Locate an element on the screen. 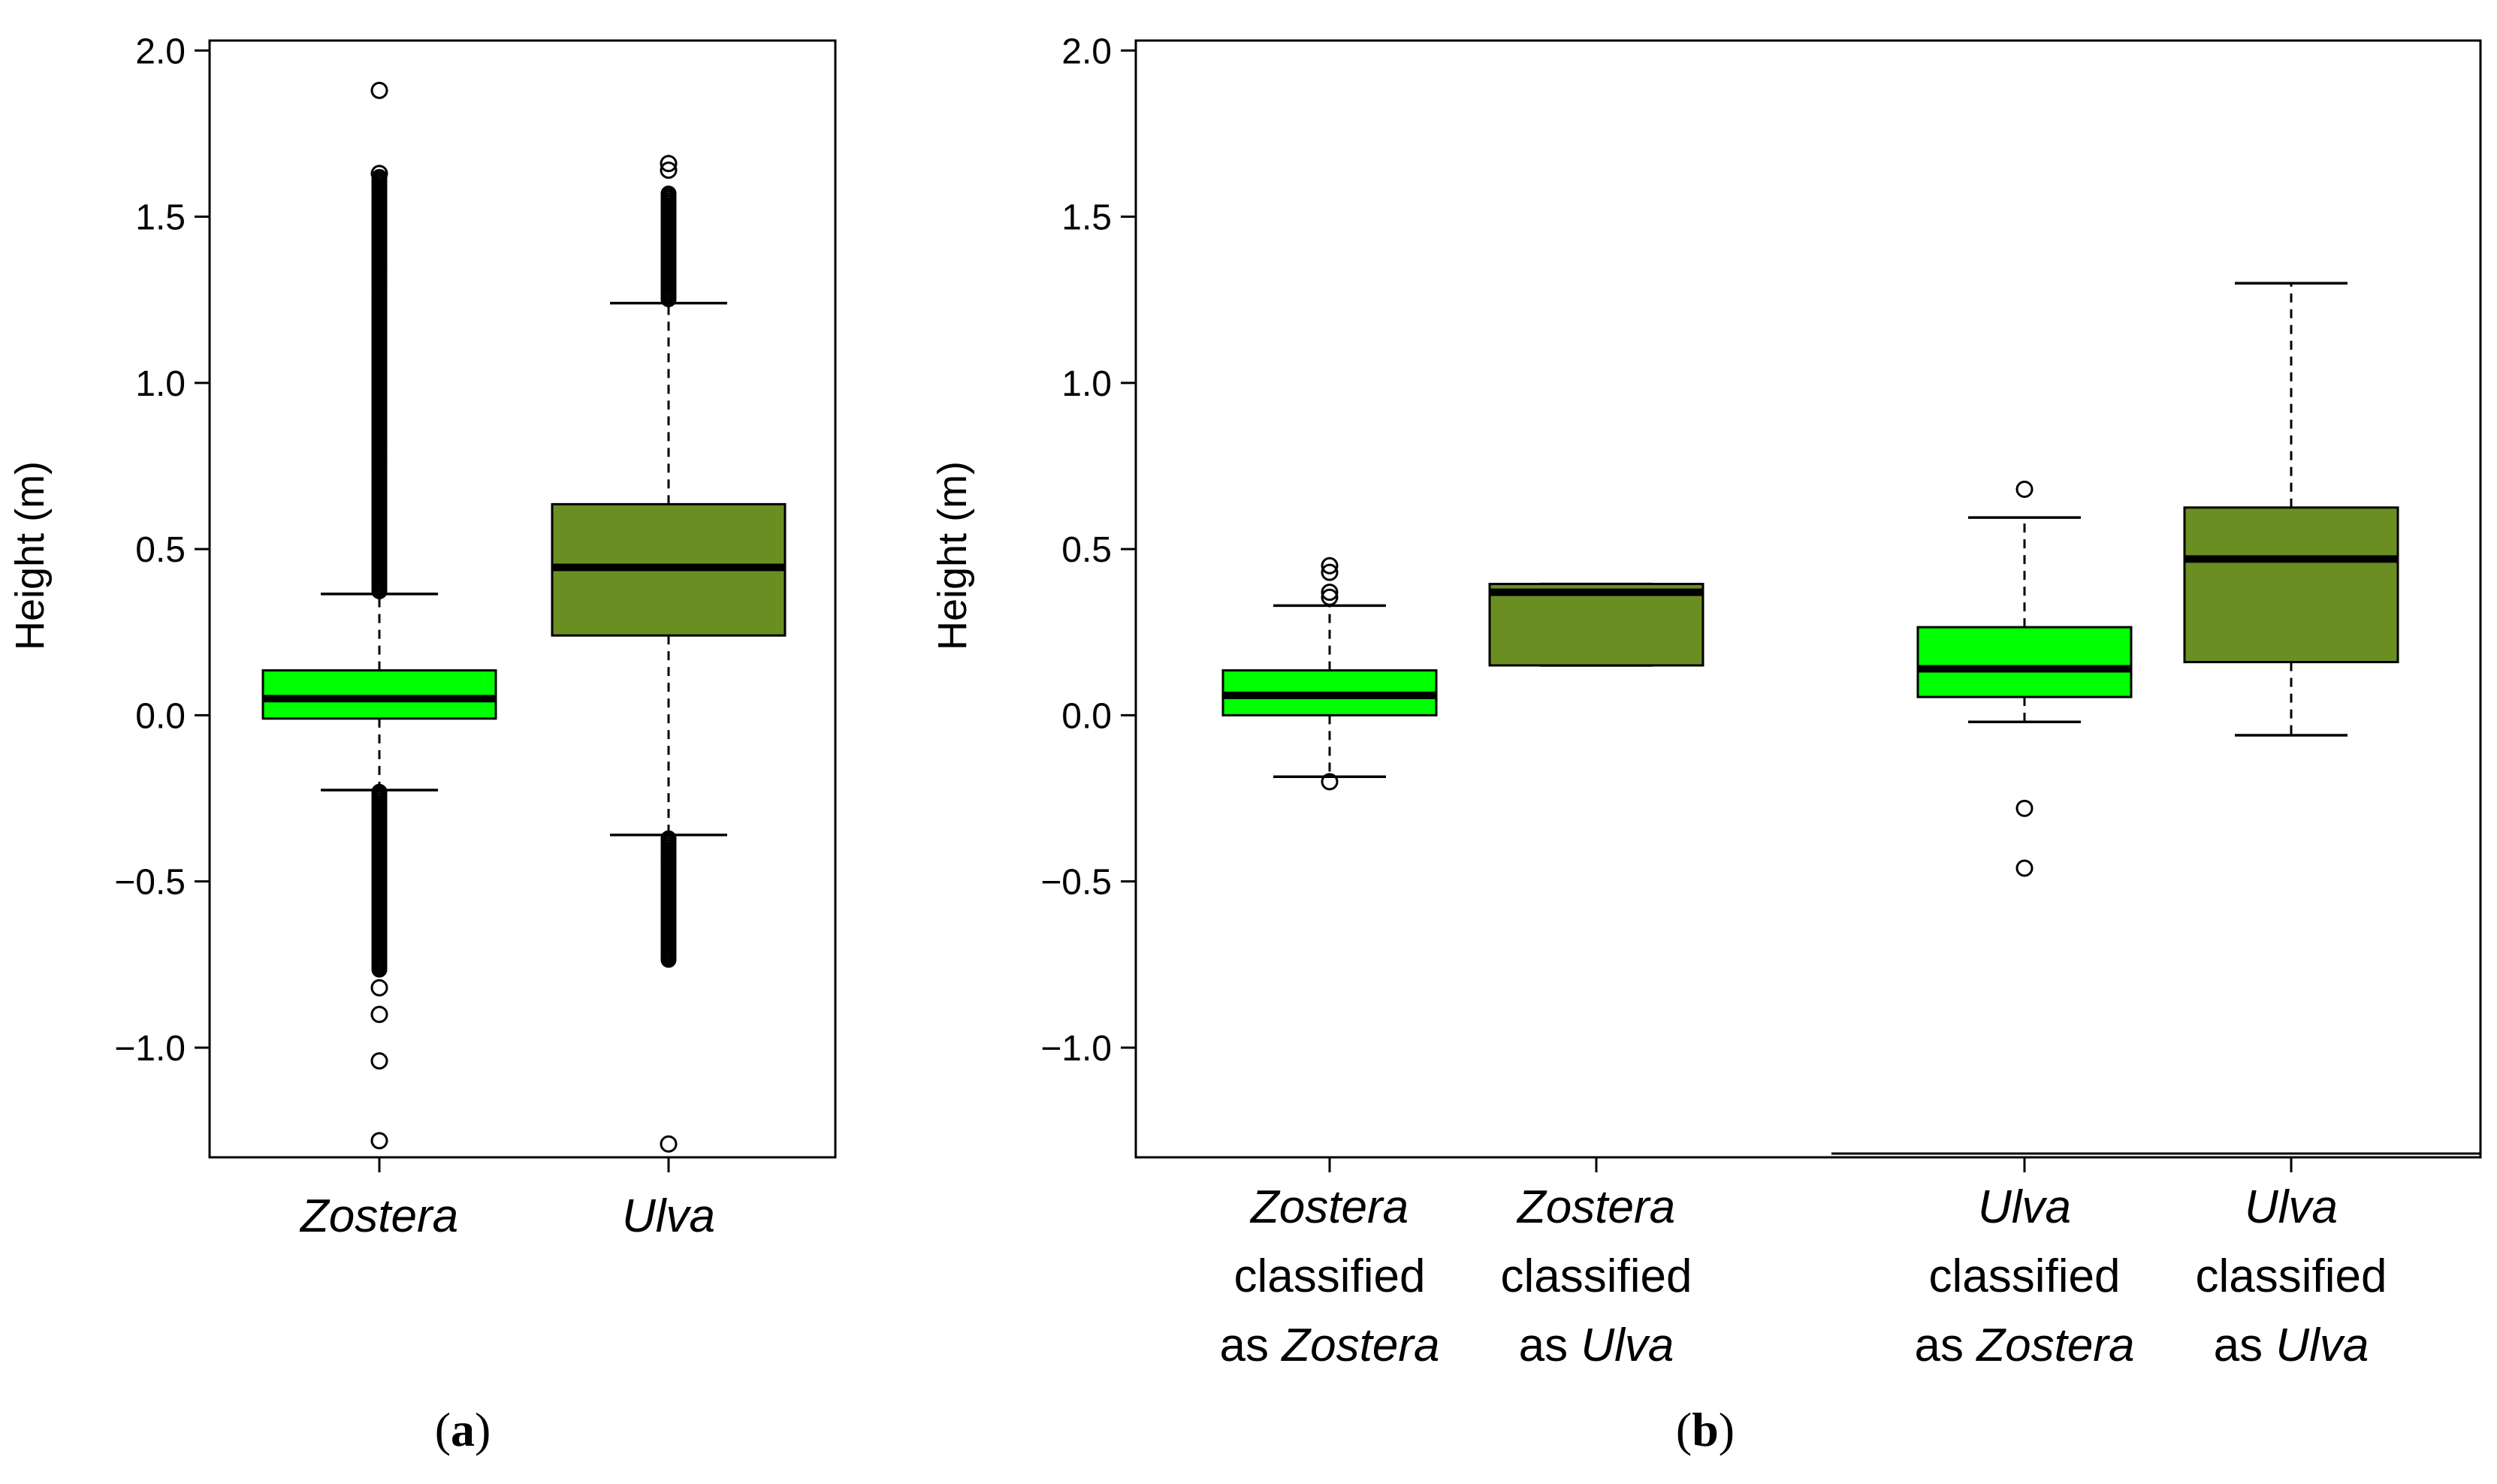 The height and width of the screenshot is (1484, 2497). box-group: Ulva classified as Zostera is located at coordinates (2025, 925).